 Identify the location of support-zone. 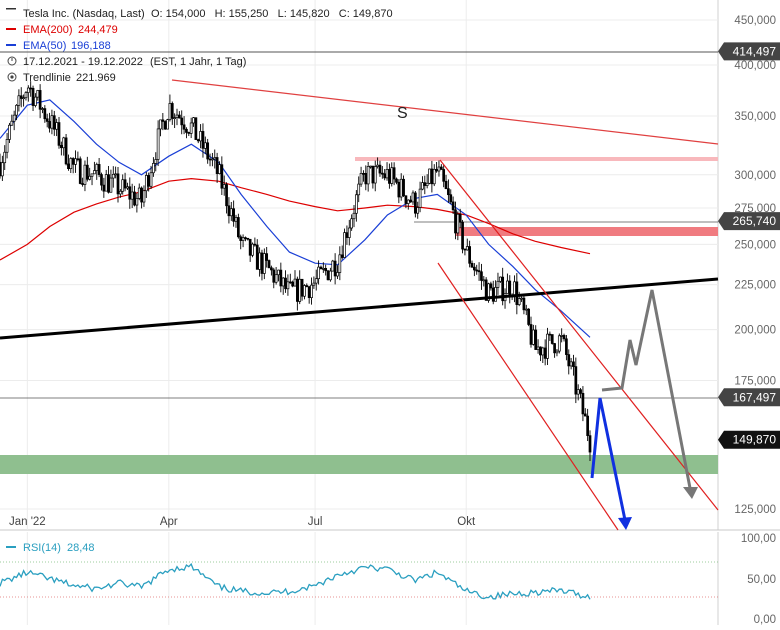
(359, 464).